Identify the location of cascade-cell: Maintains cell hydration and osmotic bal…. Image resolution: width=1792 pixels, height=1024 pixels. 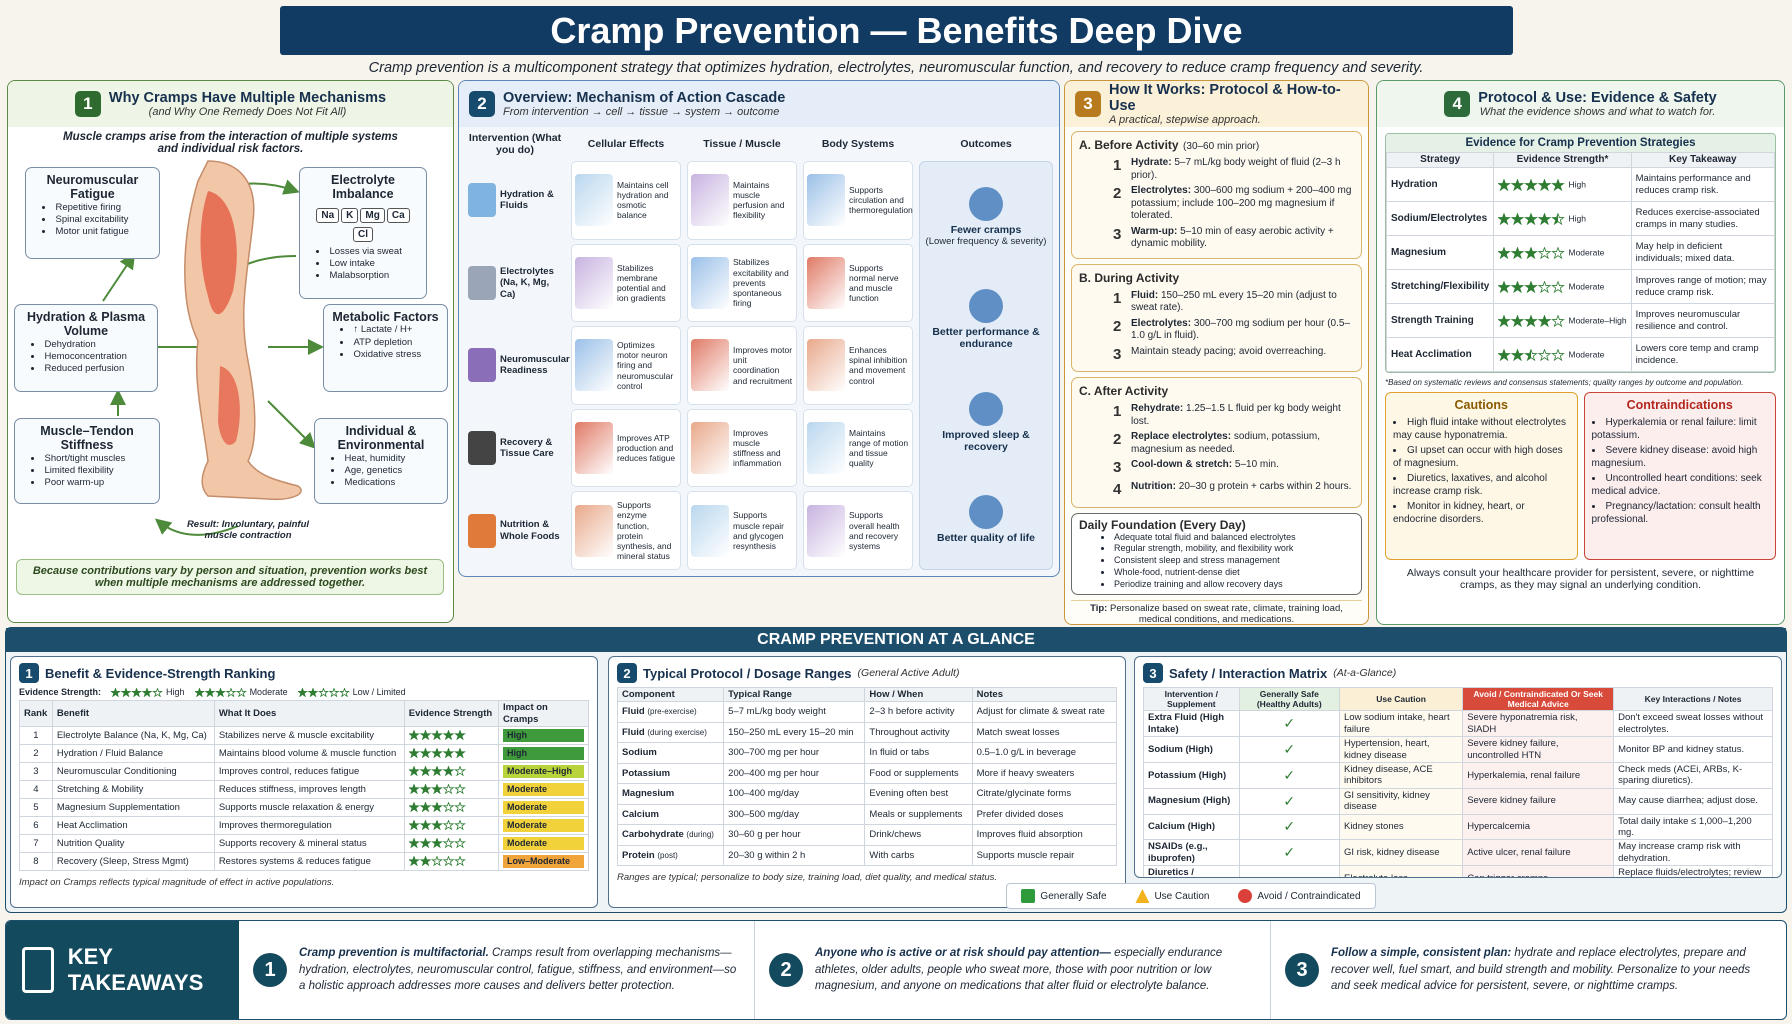
(626, 200).